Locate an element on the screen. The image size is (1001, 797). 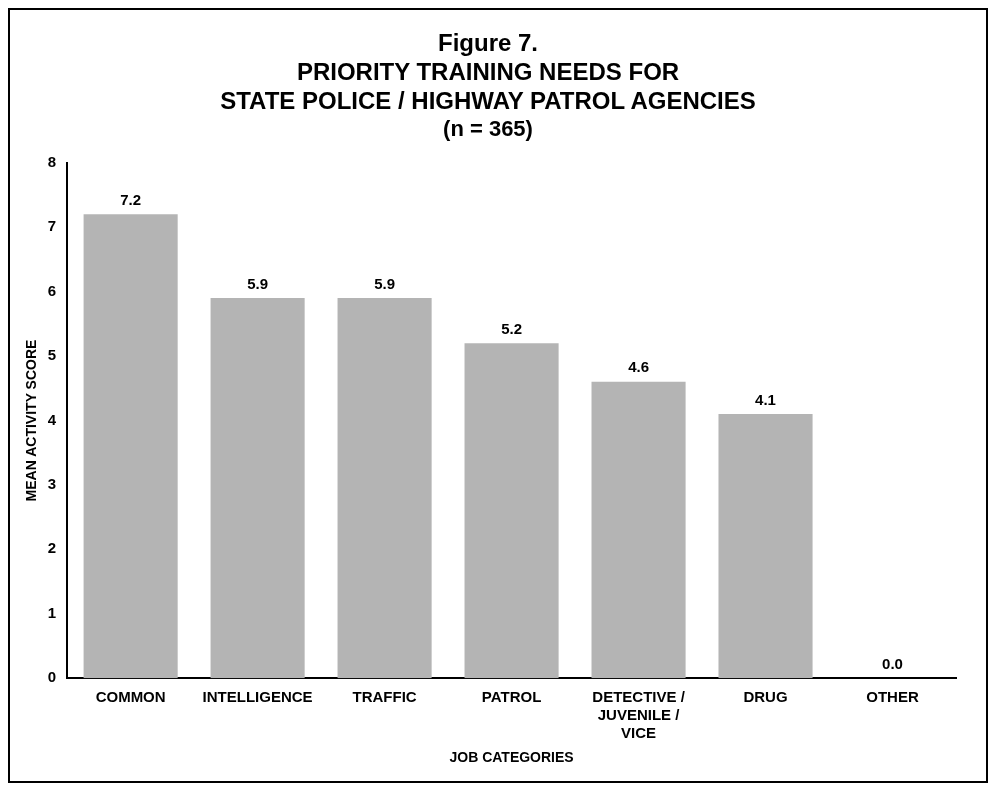
y-tick-label: 8 is located at coordinates (52, 161).